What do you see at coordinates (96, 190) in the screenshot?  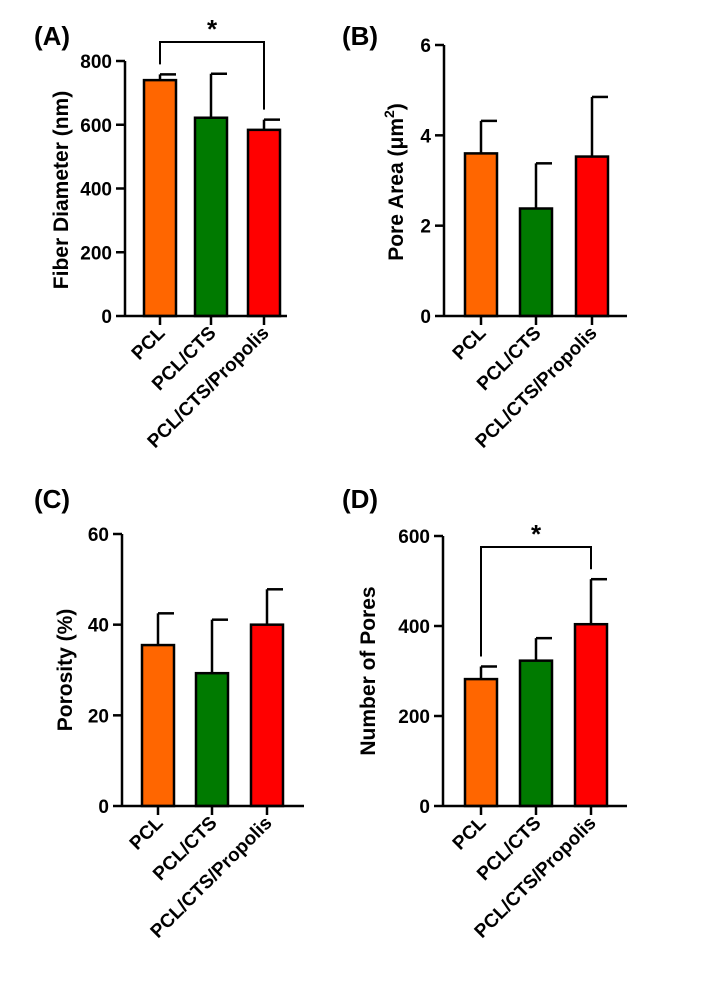 I see `panel-a-y-tick-label-2: 400` at bounding box center [96, 190].